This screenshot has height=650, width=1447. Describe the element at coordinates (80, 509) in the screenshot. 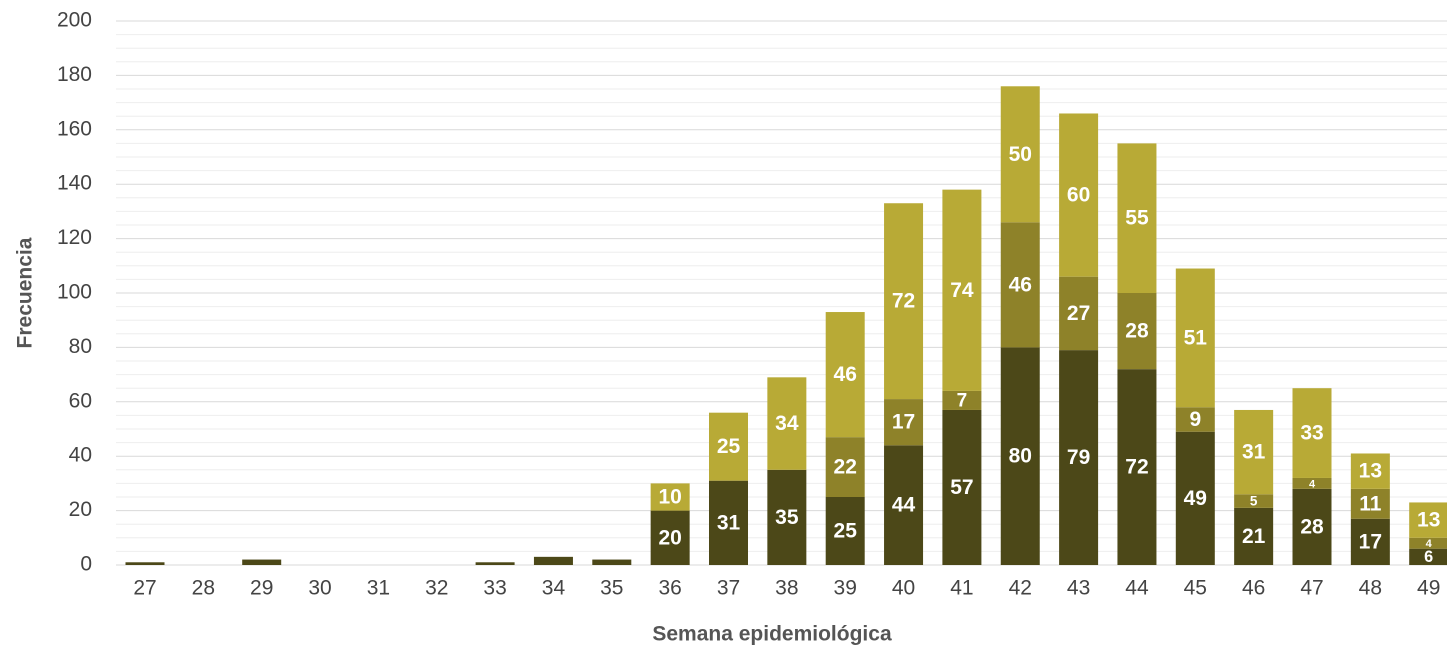

I see `y-tick-label: 20` at that location.